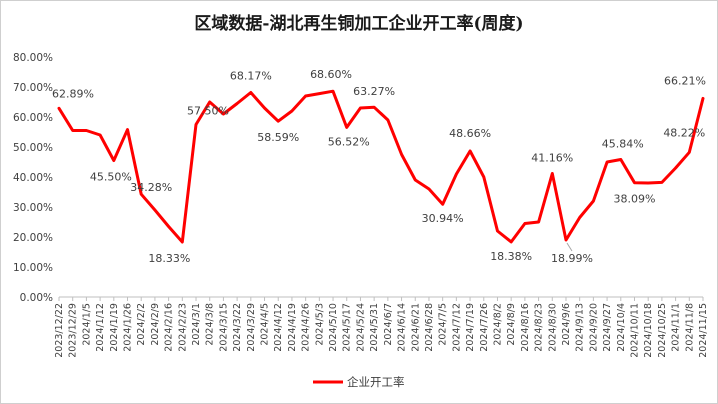 The width and height of the screenshot is (718, 404). Describe the element at coordinates (443, 218) in the screenshot. I see `data-label: 30.94%` at that location.